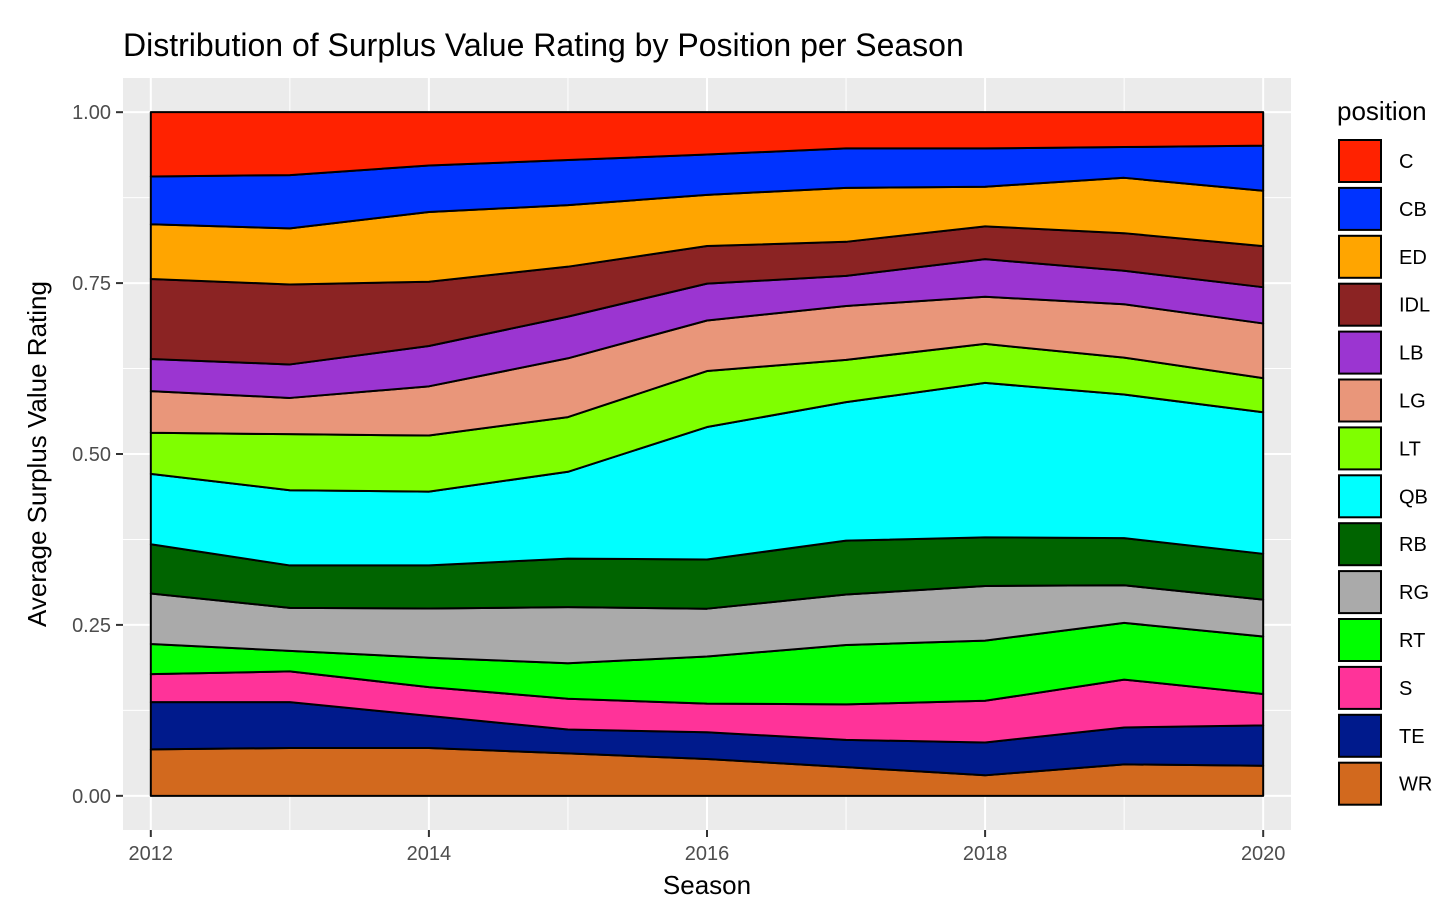  What do you see at coordinates (1360, 256) in the screenshot?
I see `legend-swatch-ed` at bounding box center [1360, 256].